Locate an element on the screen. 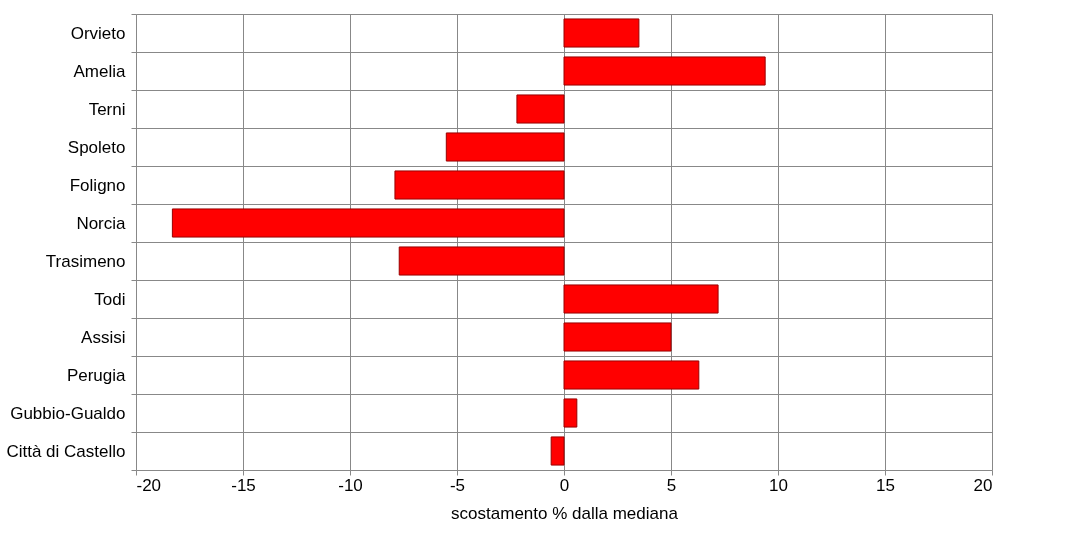 Image resolution: width=1070 pixels, height=542 pixels. y-tick-label: Norcia is located at coordinates (101, 223).